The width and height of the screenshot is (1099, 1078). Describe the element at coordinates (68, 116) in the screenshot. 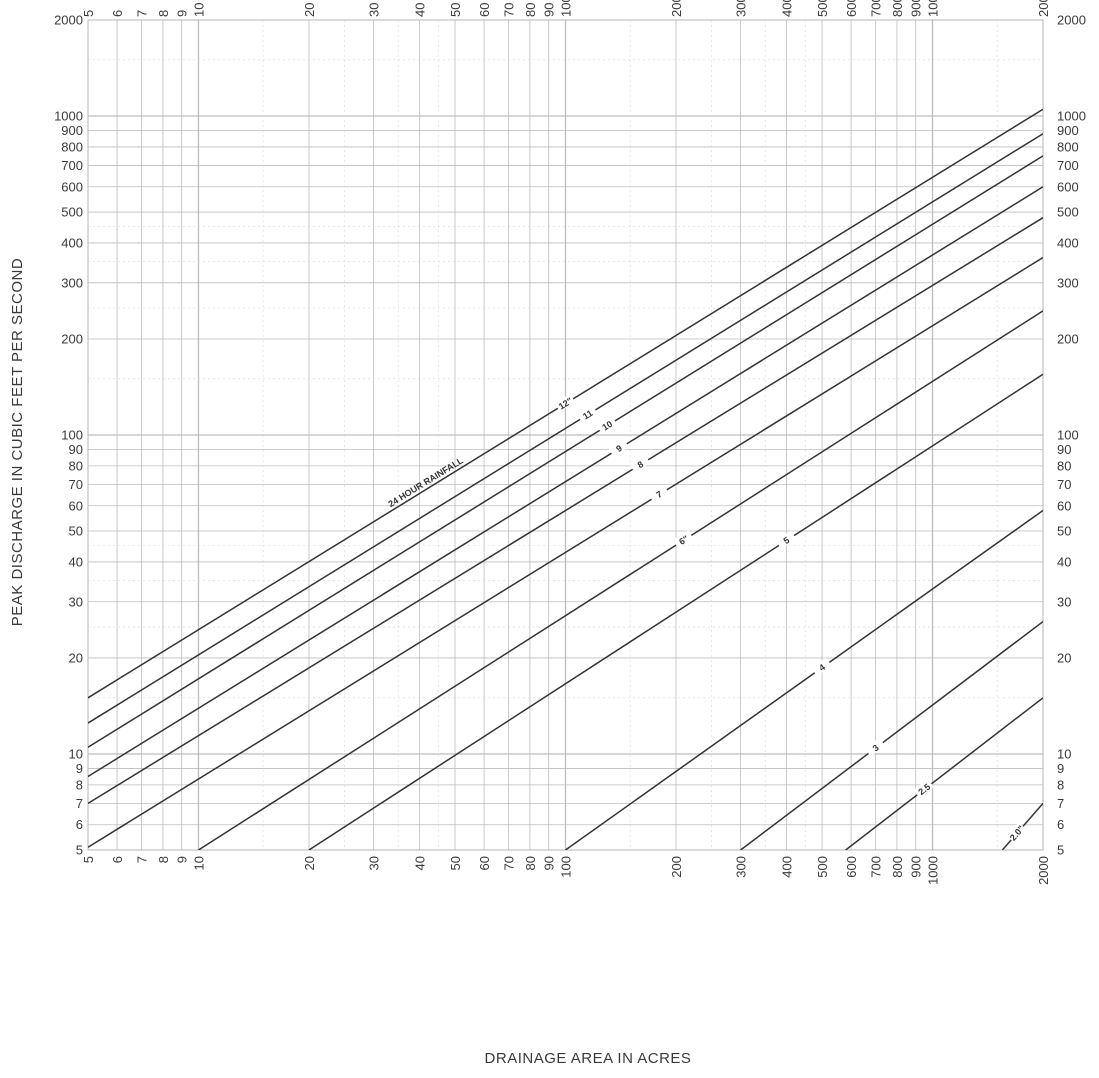

I see `y-tick-label-left: 1000` at that location.